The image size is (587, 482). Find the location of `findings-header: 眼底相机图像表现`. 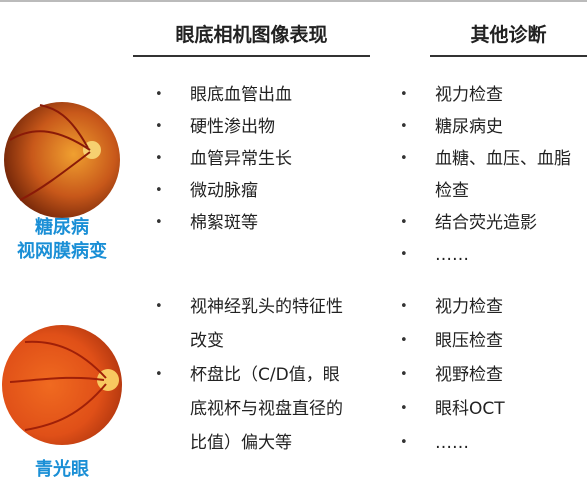

findings-header: 眼底相机图像表现 is located at coordinates (251, 38).